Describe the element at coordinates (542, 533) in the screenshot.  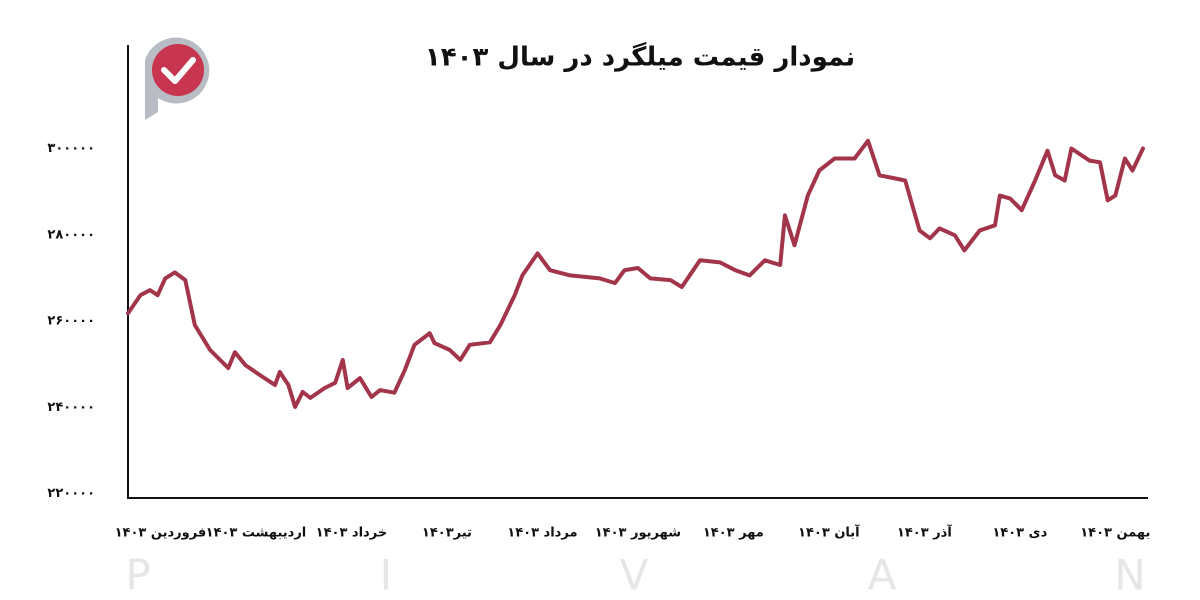
I see `x-tick-label: مرداد ۱۴۰۳` at that location.